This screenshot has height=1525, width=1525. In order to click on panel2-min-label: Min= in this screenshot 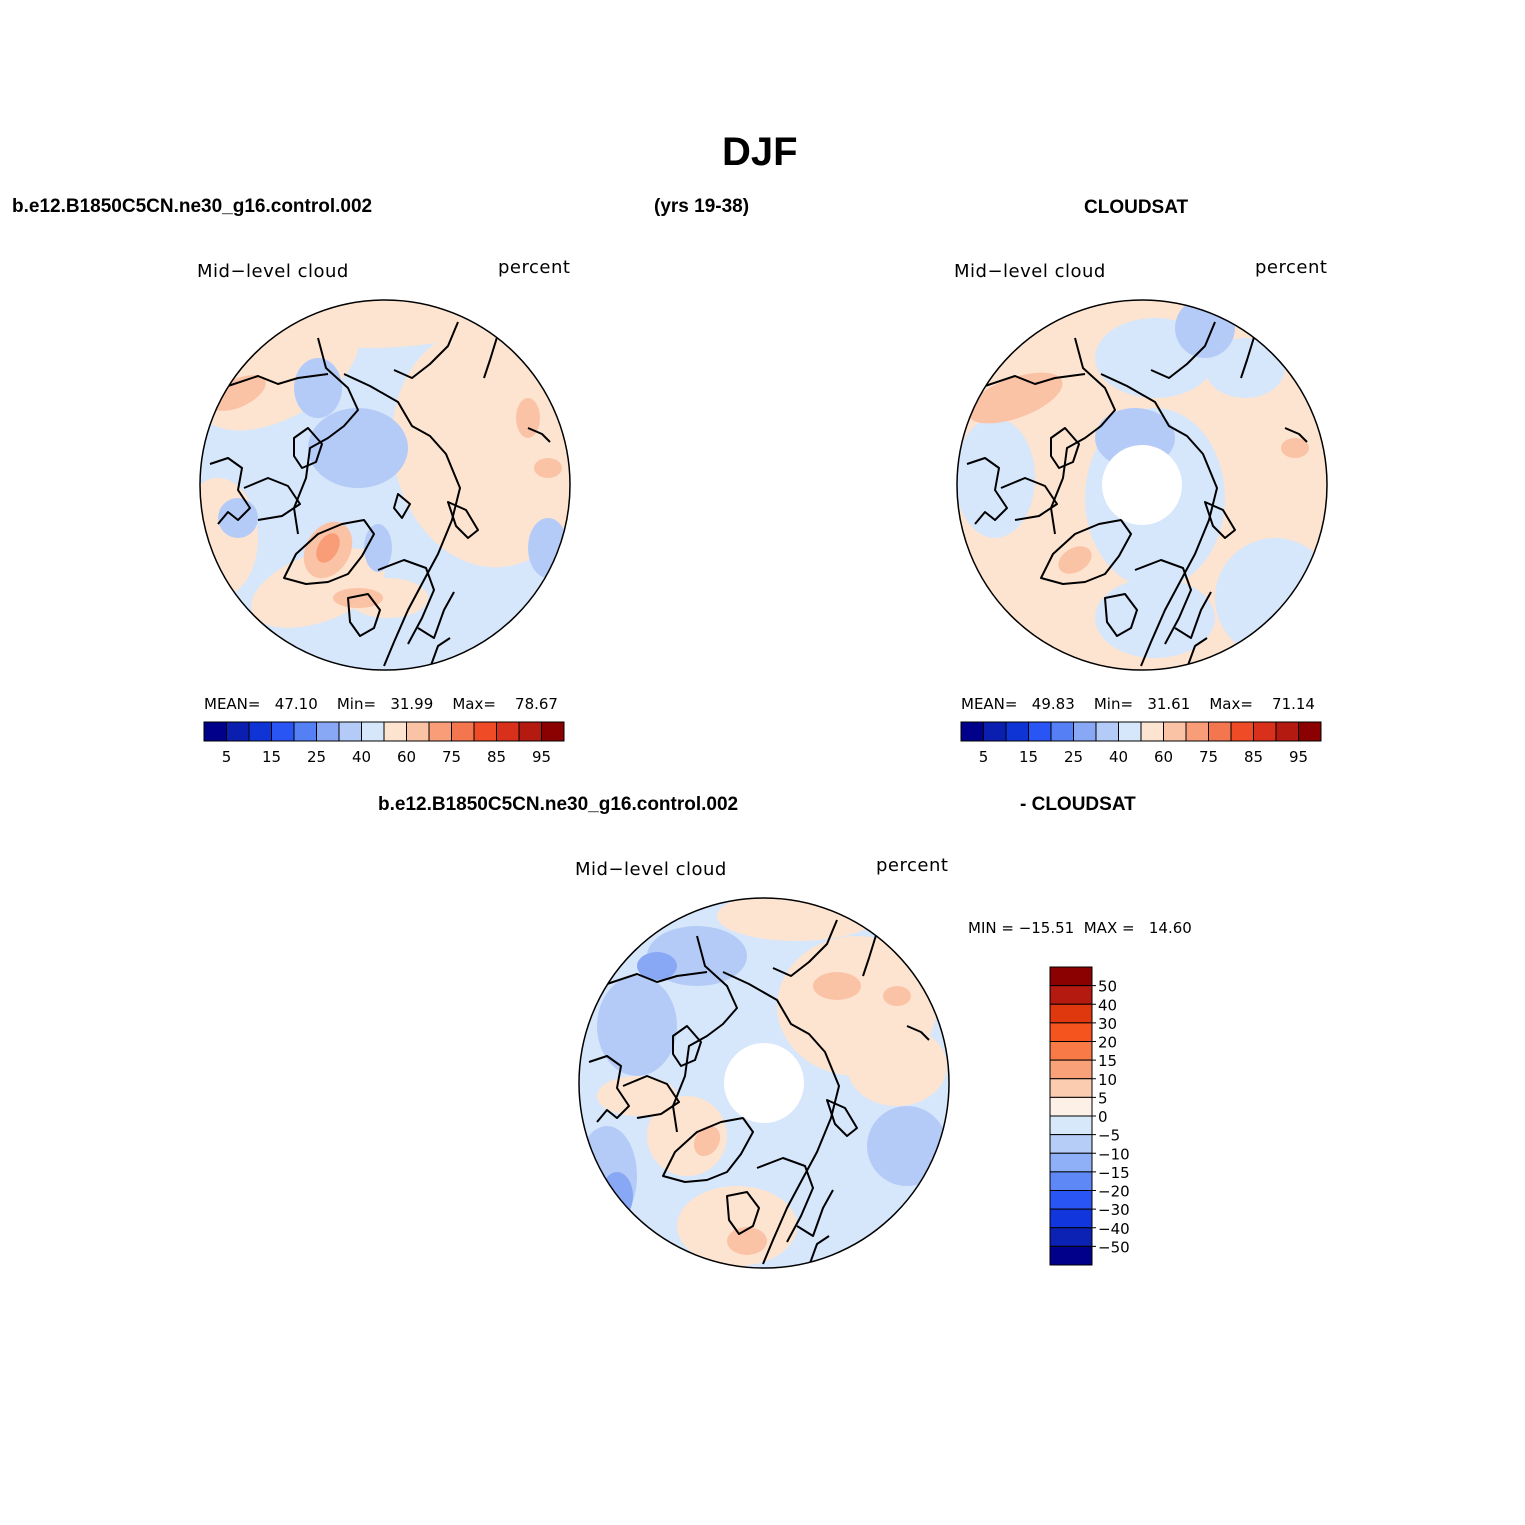, I will do `click(1113, 704)`.